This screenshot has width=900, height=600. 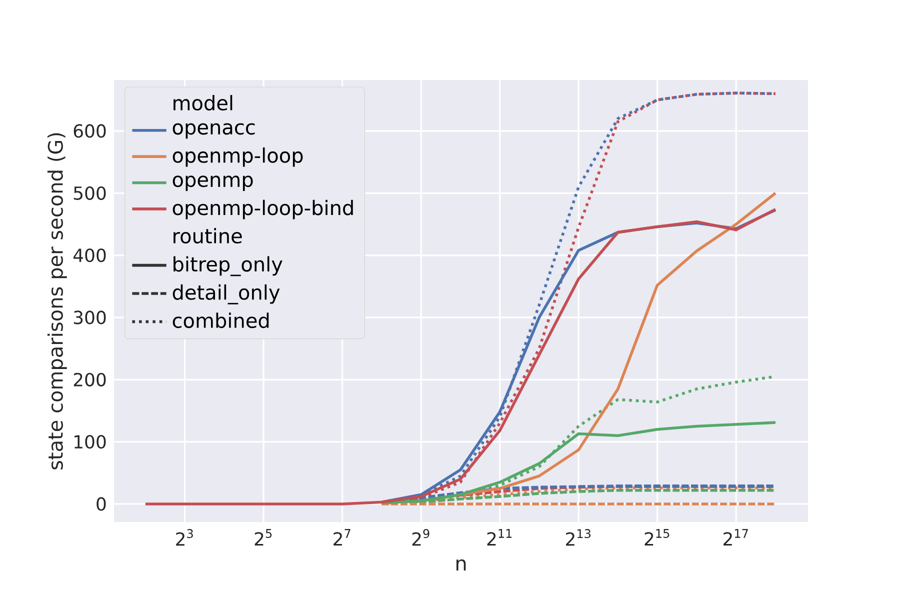 I want to click on legend-label: openacc, so click(x=213, y=131).